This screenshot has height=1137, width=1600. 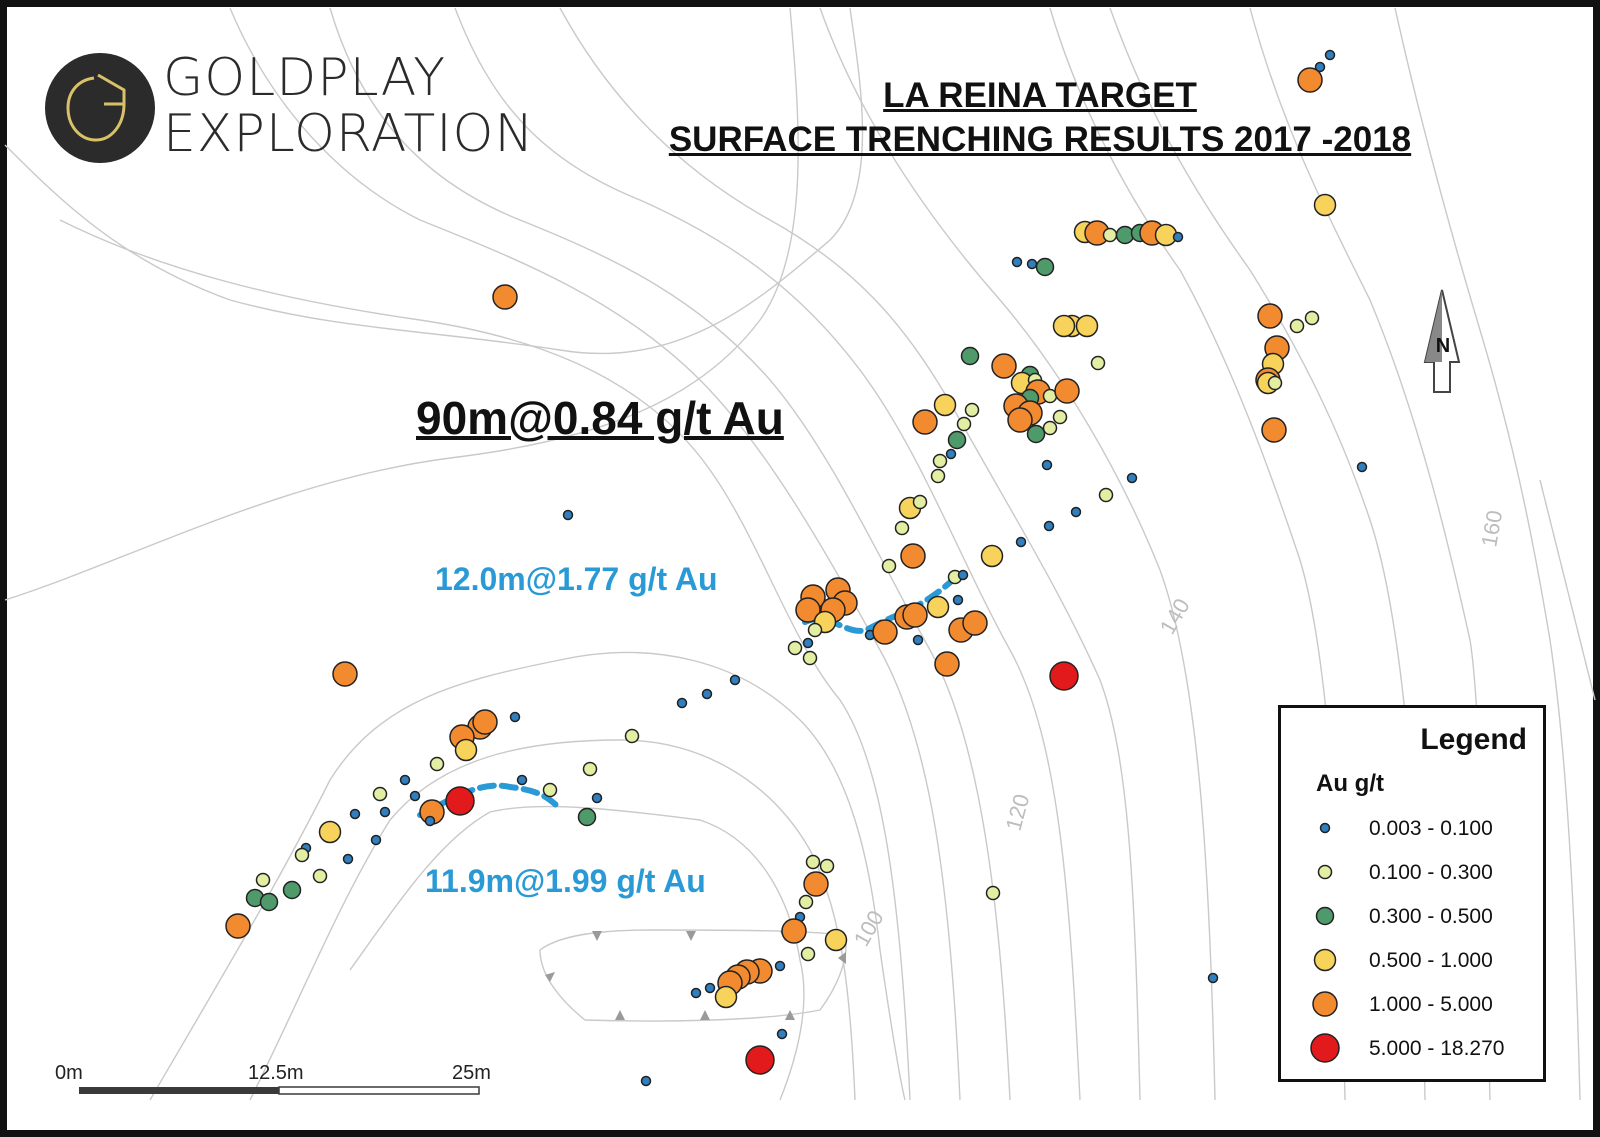 What do you see at coordinates (1431, 872) in the screenshot?
I see `legend-label: 0.100 - 0.300` at bounding box center [1431, 872].